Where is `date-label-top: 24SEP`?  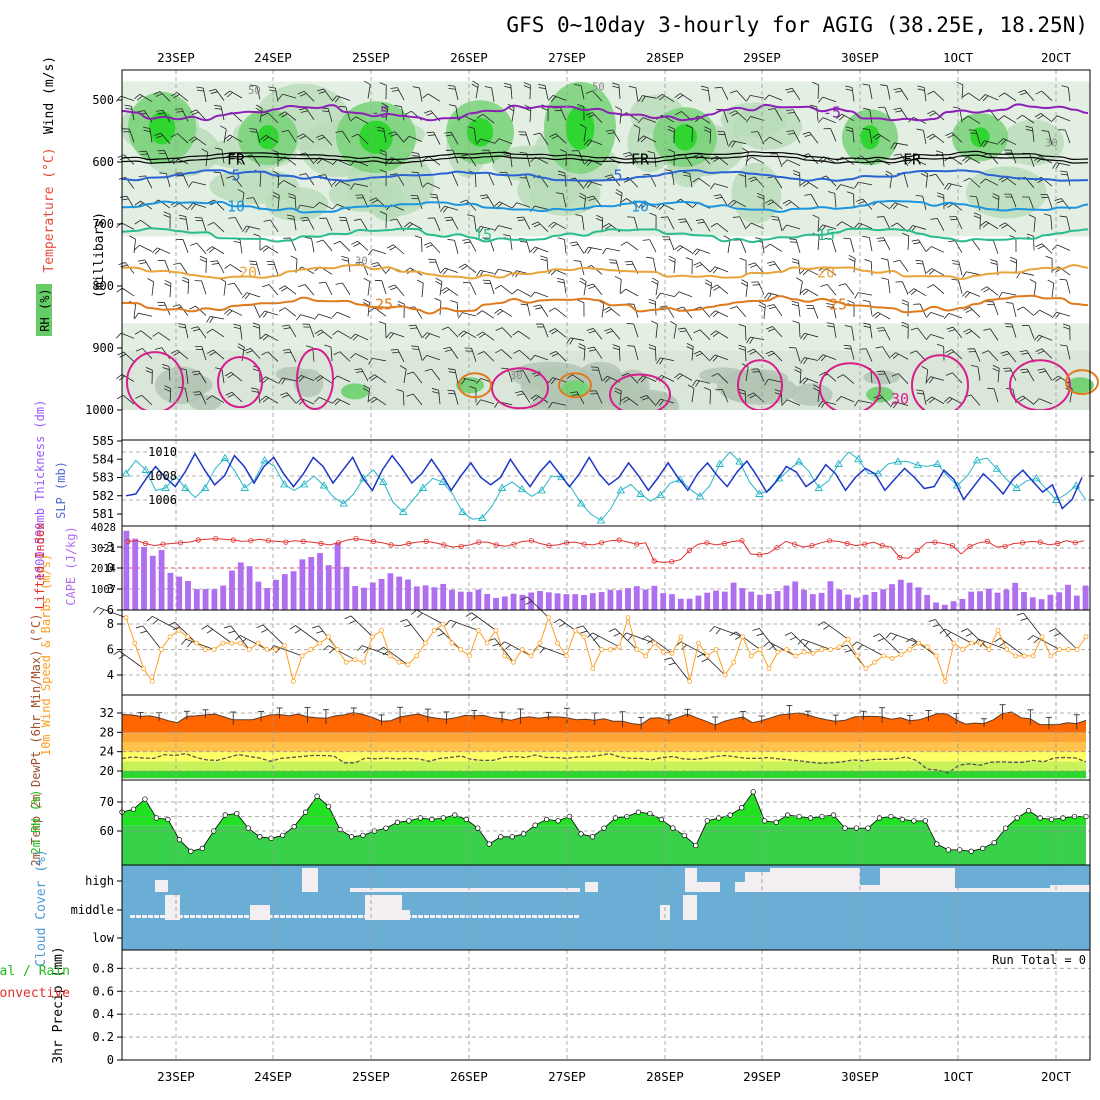 date-label-top: 24SEP is located at coordinates (273, 57).